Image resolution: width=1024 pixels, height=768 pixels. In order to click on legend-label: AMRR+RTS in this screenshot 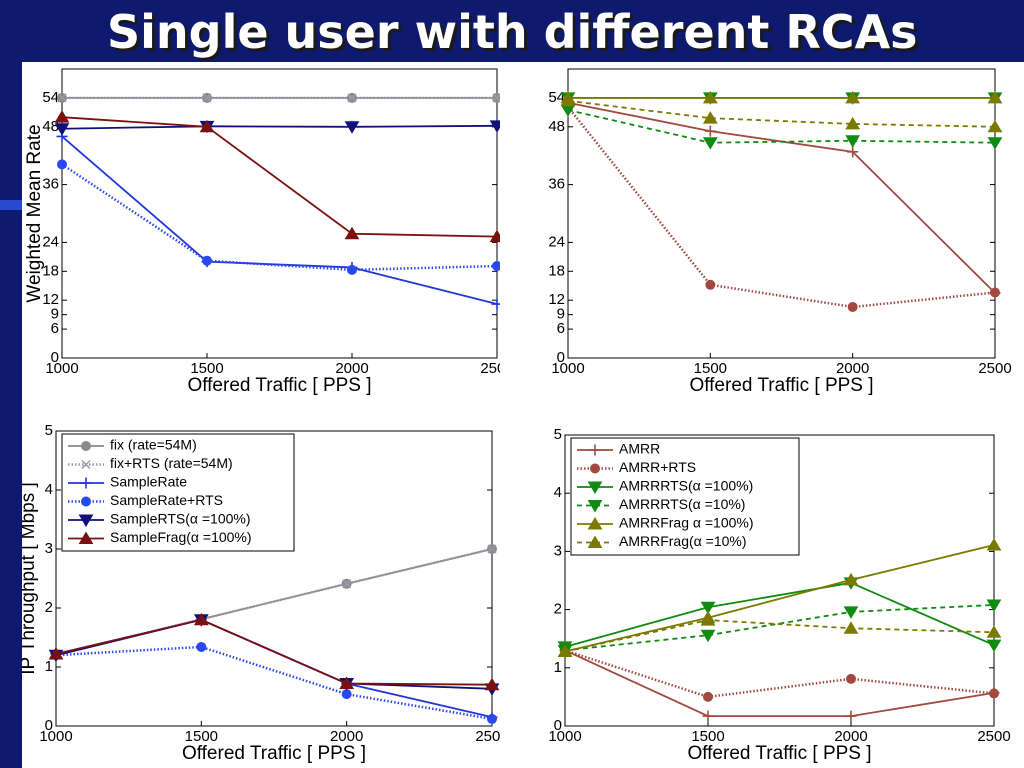, I will do `click(657, 467)`.